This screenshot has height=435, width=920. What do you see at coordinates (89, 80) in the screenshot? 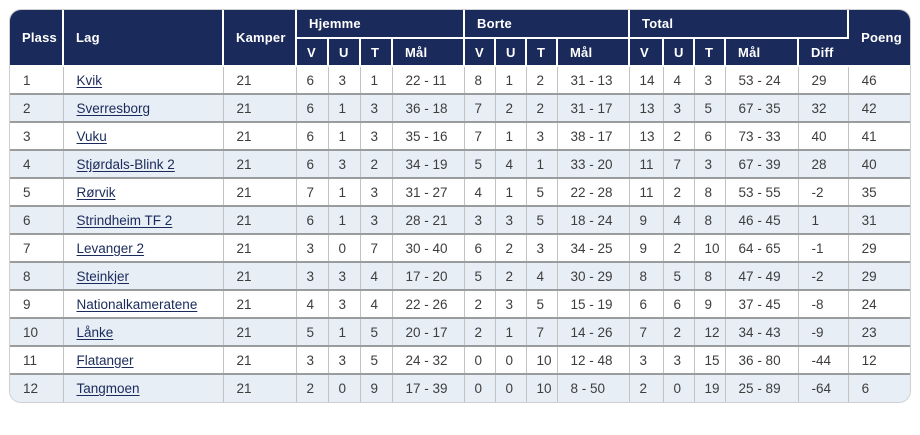
I see `team-link: Kvik` at bounding box center [89, 80].